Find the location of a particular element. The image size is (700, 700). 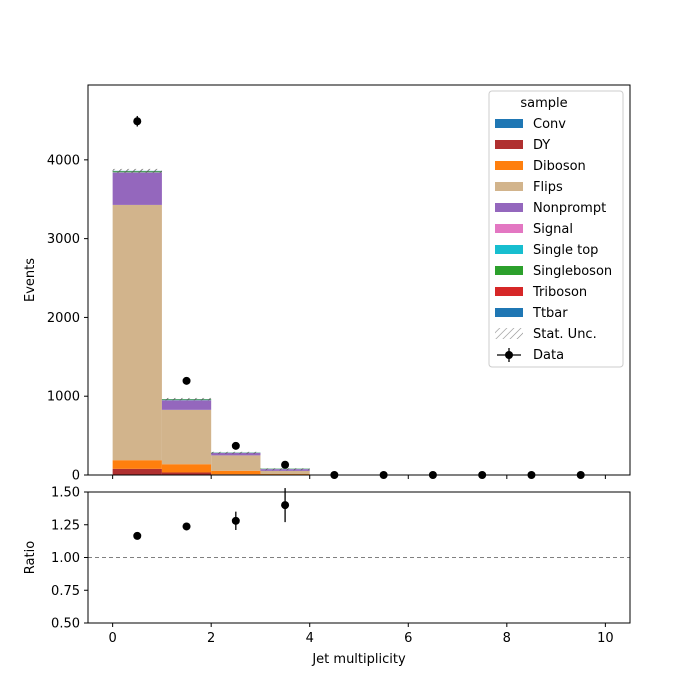

legend-label-singleboson: Singleboson is located at coordinates (572, 271).